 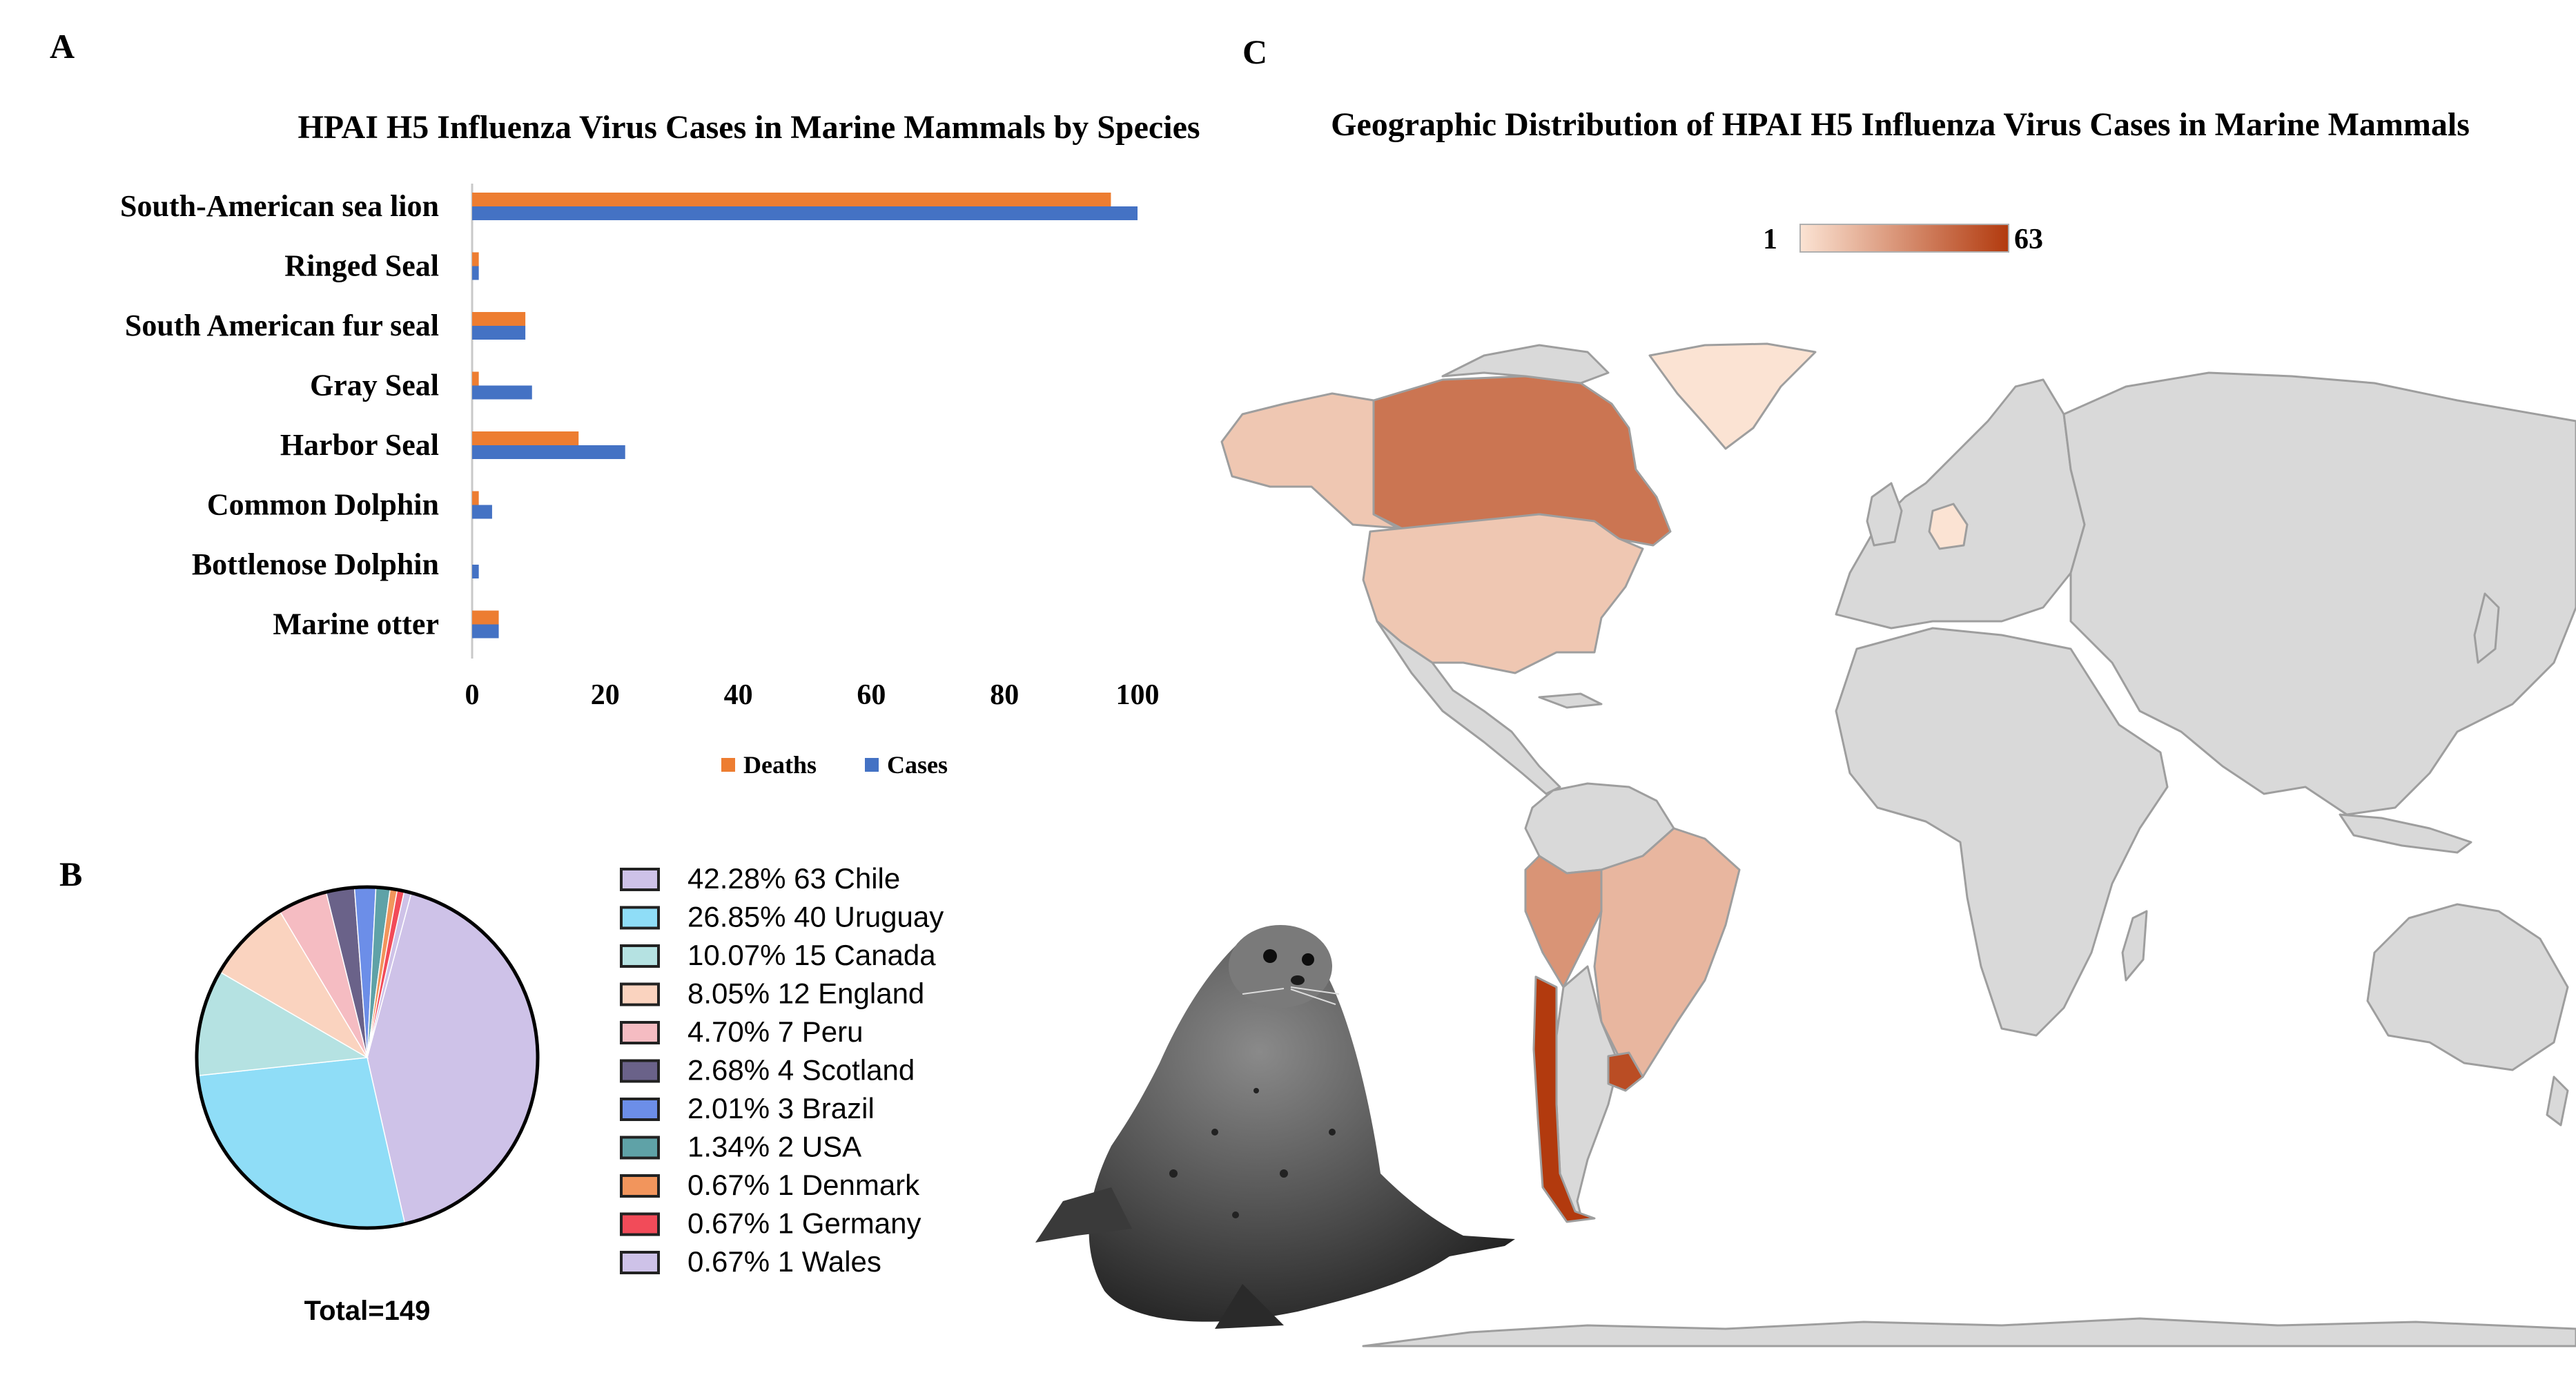 I want to click on pie-legend-swatch-germany, so click(x=640, y=1224).